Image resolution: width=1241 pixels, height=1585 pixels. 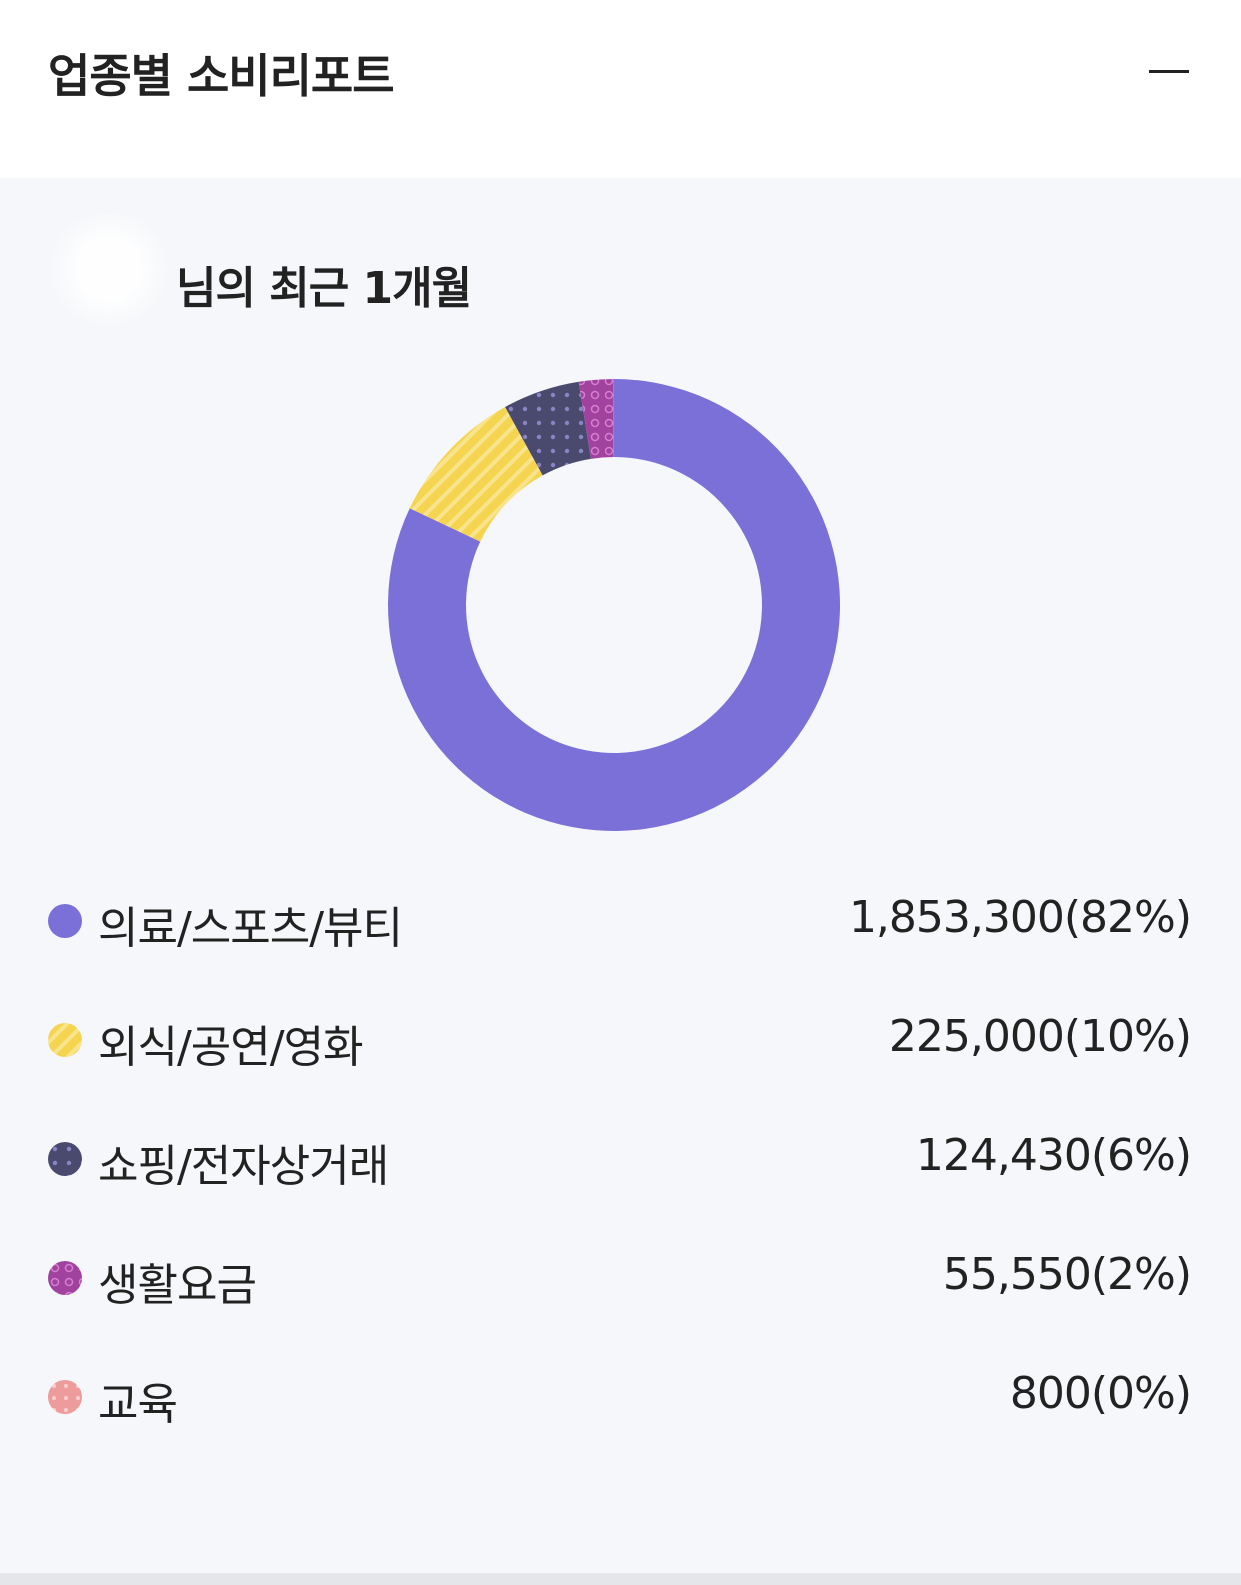 I want to click on minus-icon, so click(x=1169, y=71).